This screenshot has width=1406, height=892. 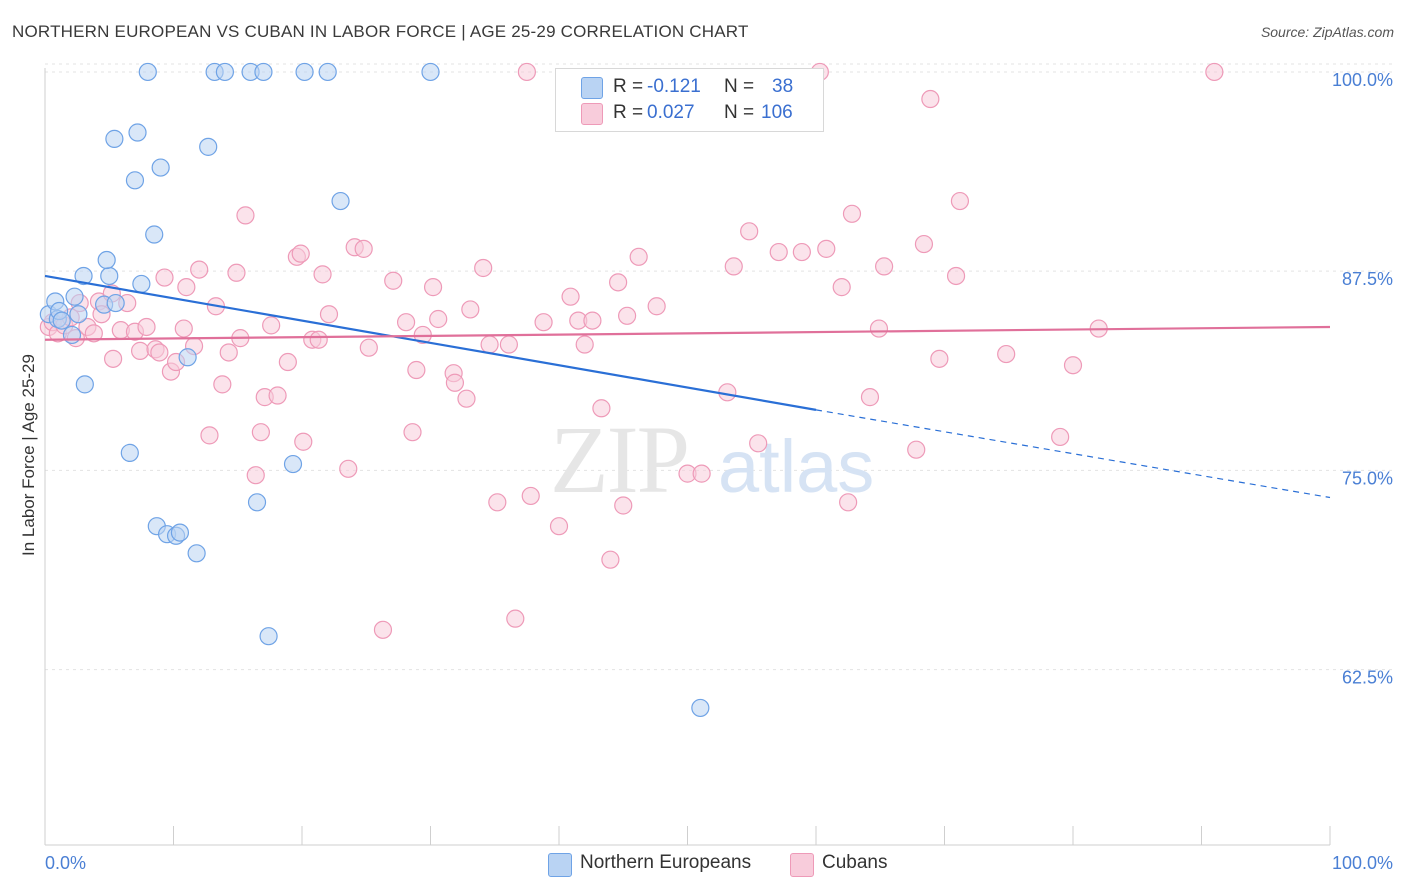 I want to click on legend-n-value: 106, so click(x=777, y=112).